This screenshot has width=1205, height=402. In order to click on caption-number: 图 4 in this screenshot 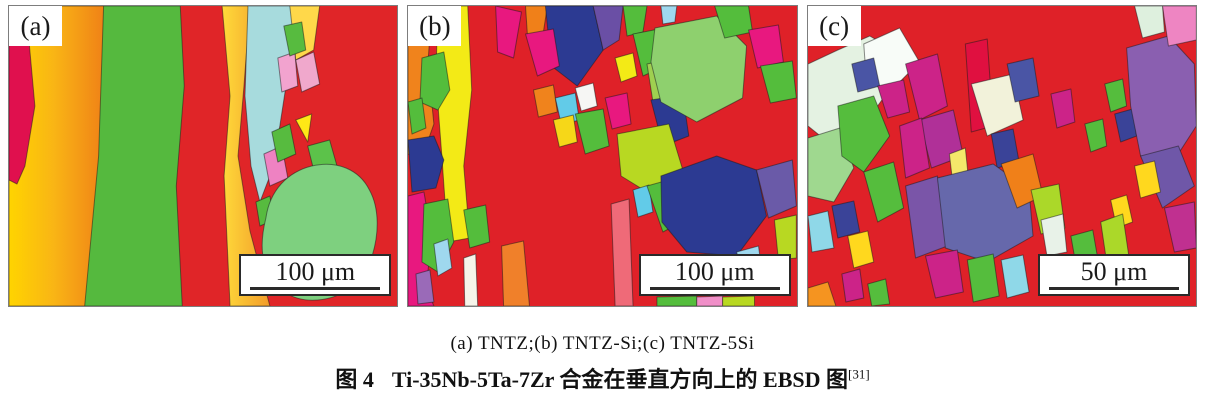, I will do `click(354, 379)`.